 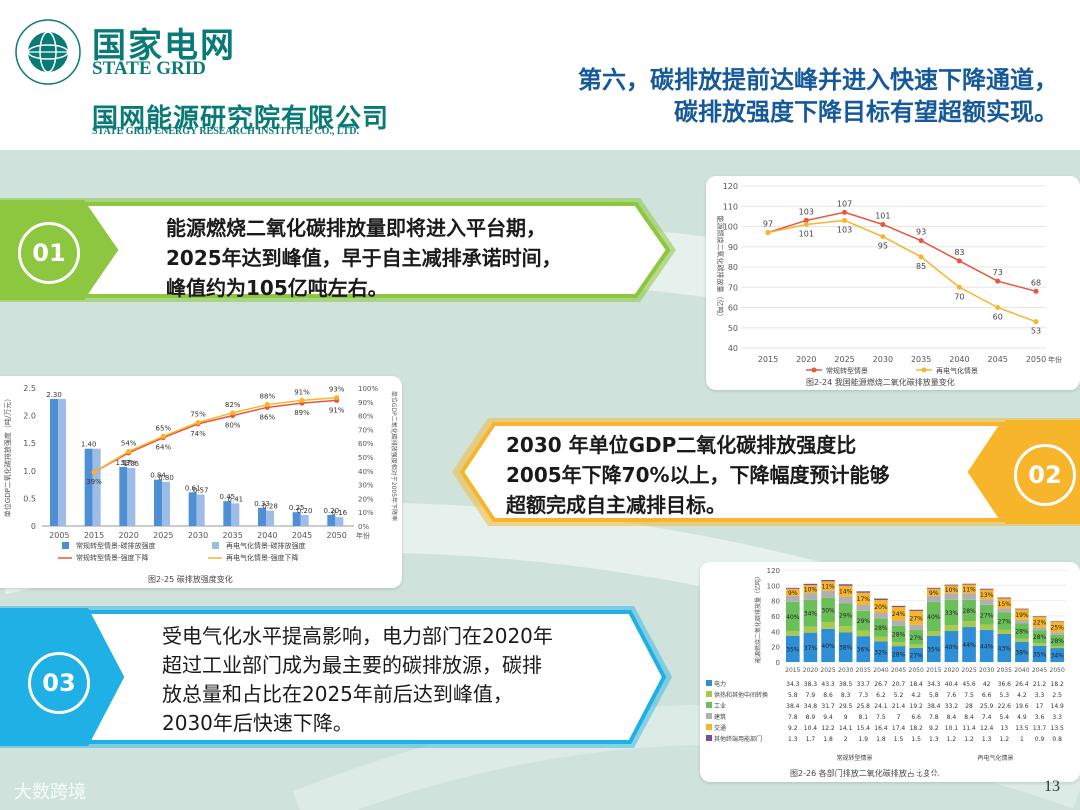 I want to click on percent-label: 89%, so click(x=302, y=413).